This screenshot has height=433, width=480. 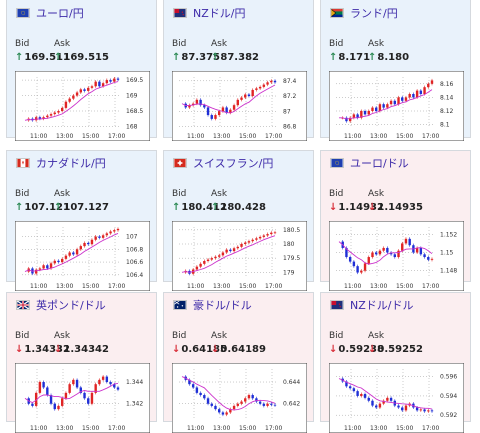 I want to click on pair-name-link: NZドル/ドル, so click(x=382, y=305).